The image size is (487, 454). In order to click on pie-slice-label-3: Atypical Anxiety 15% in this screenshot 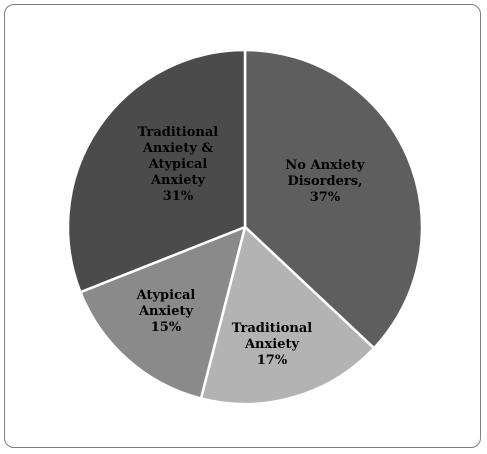, I will do `click(166, 311)`.